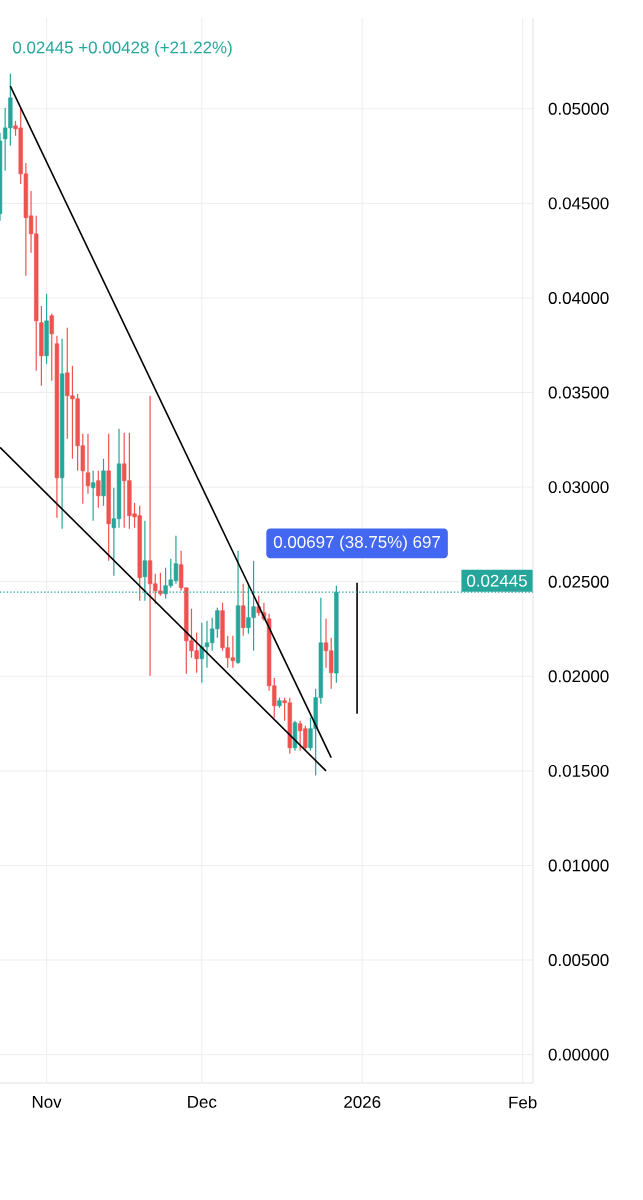 This screenshot has width=643, height=1200. I want to click on y-tick-label: 0.01500, so click(578, 770).